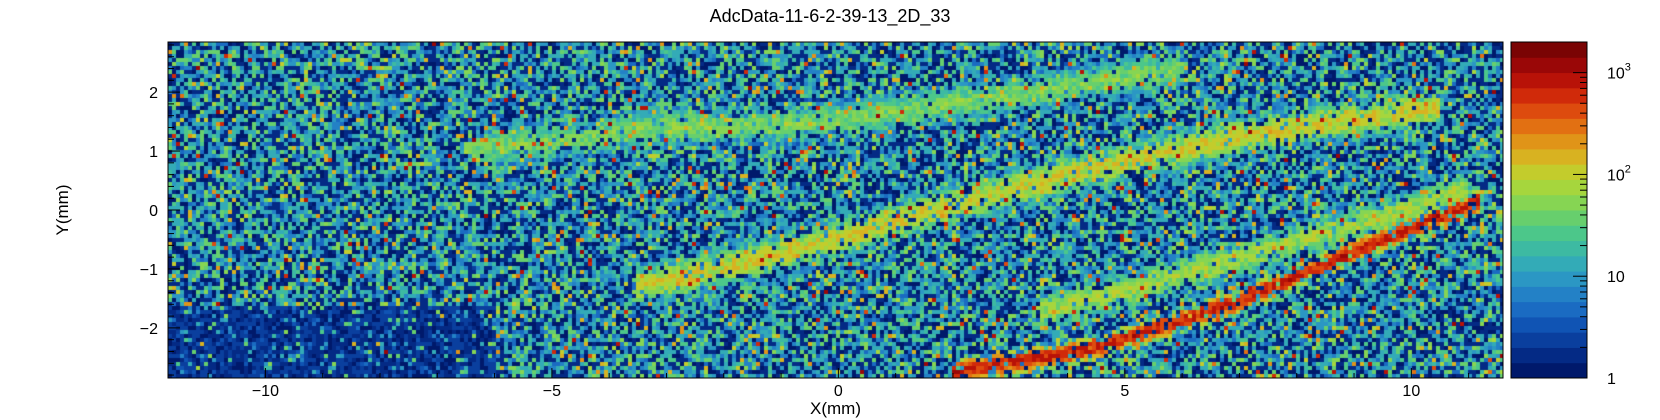 The height and width of the screenshot is (420, 1660). Describe the element at coordinates (830, 16) in the screenshot. I see `chart-title: AdcData-11-6-2-39-13_2D_33` at that location.